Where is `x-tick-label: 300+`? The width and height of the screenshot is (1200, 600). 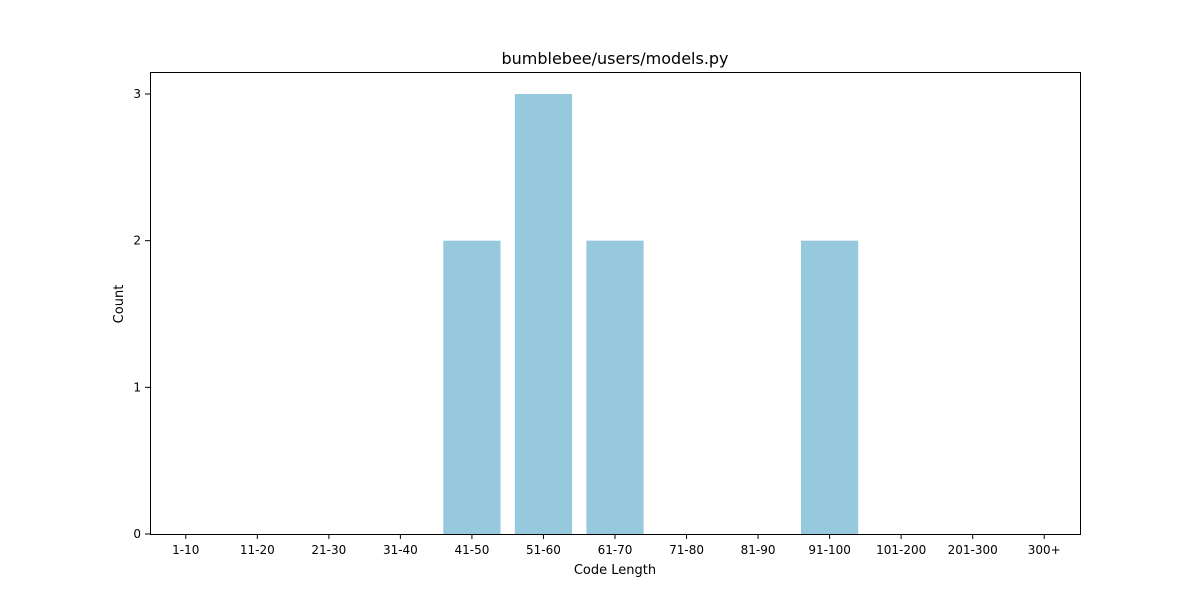 x-tick-label: 300+ is located at coordinates (1044, 550).